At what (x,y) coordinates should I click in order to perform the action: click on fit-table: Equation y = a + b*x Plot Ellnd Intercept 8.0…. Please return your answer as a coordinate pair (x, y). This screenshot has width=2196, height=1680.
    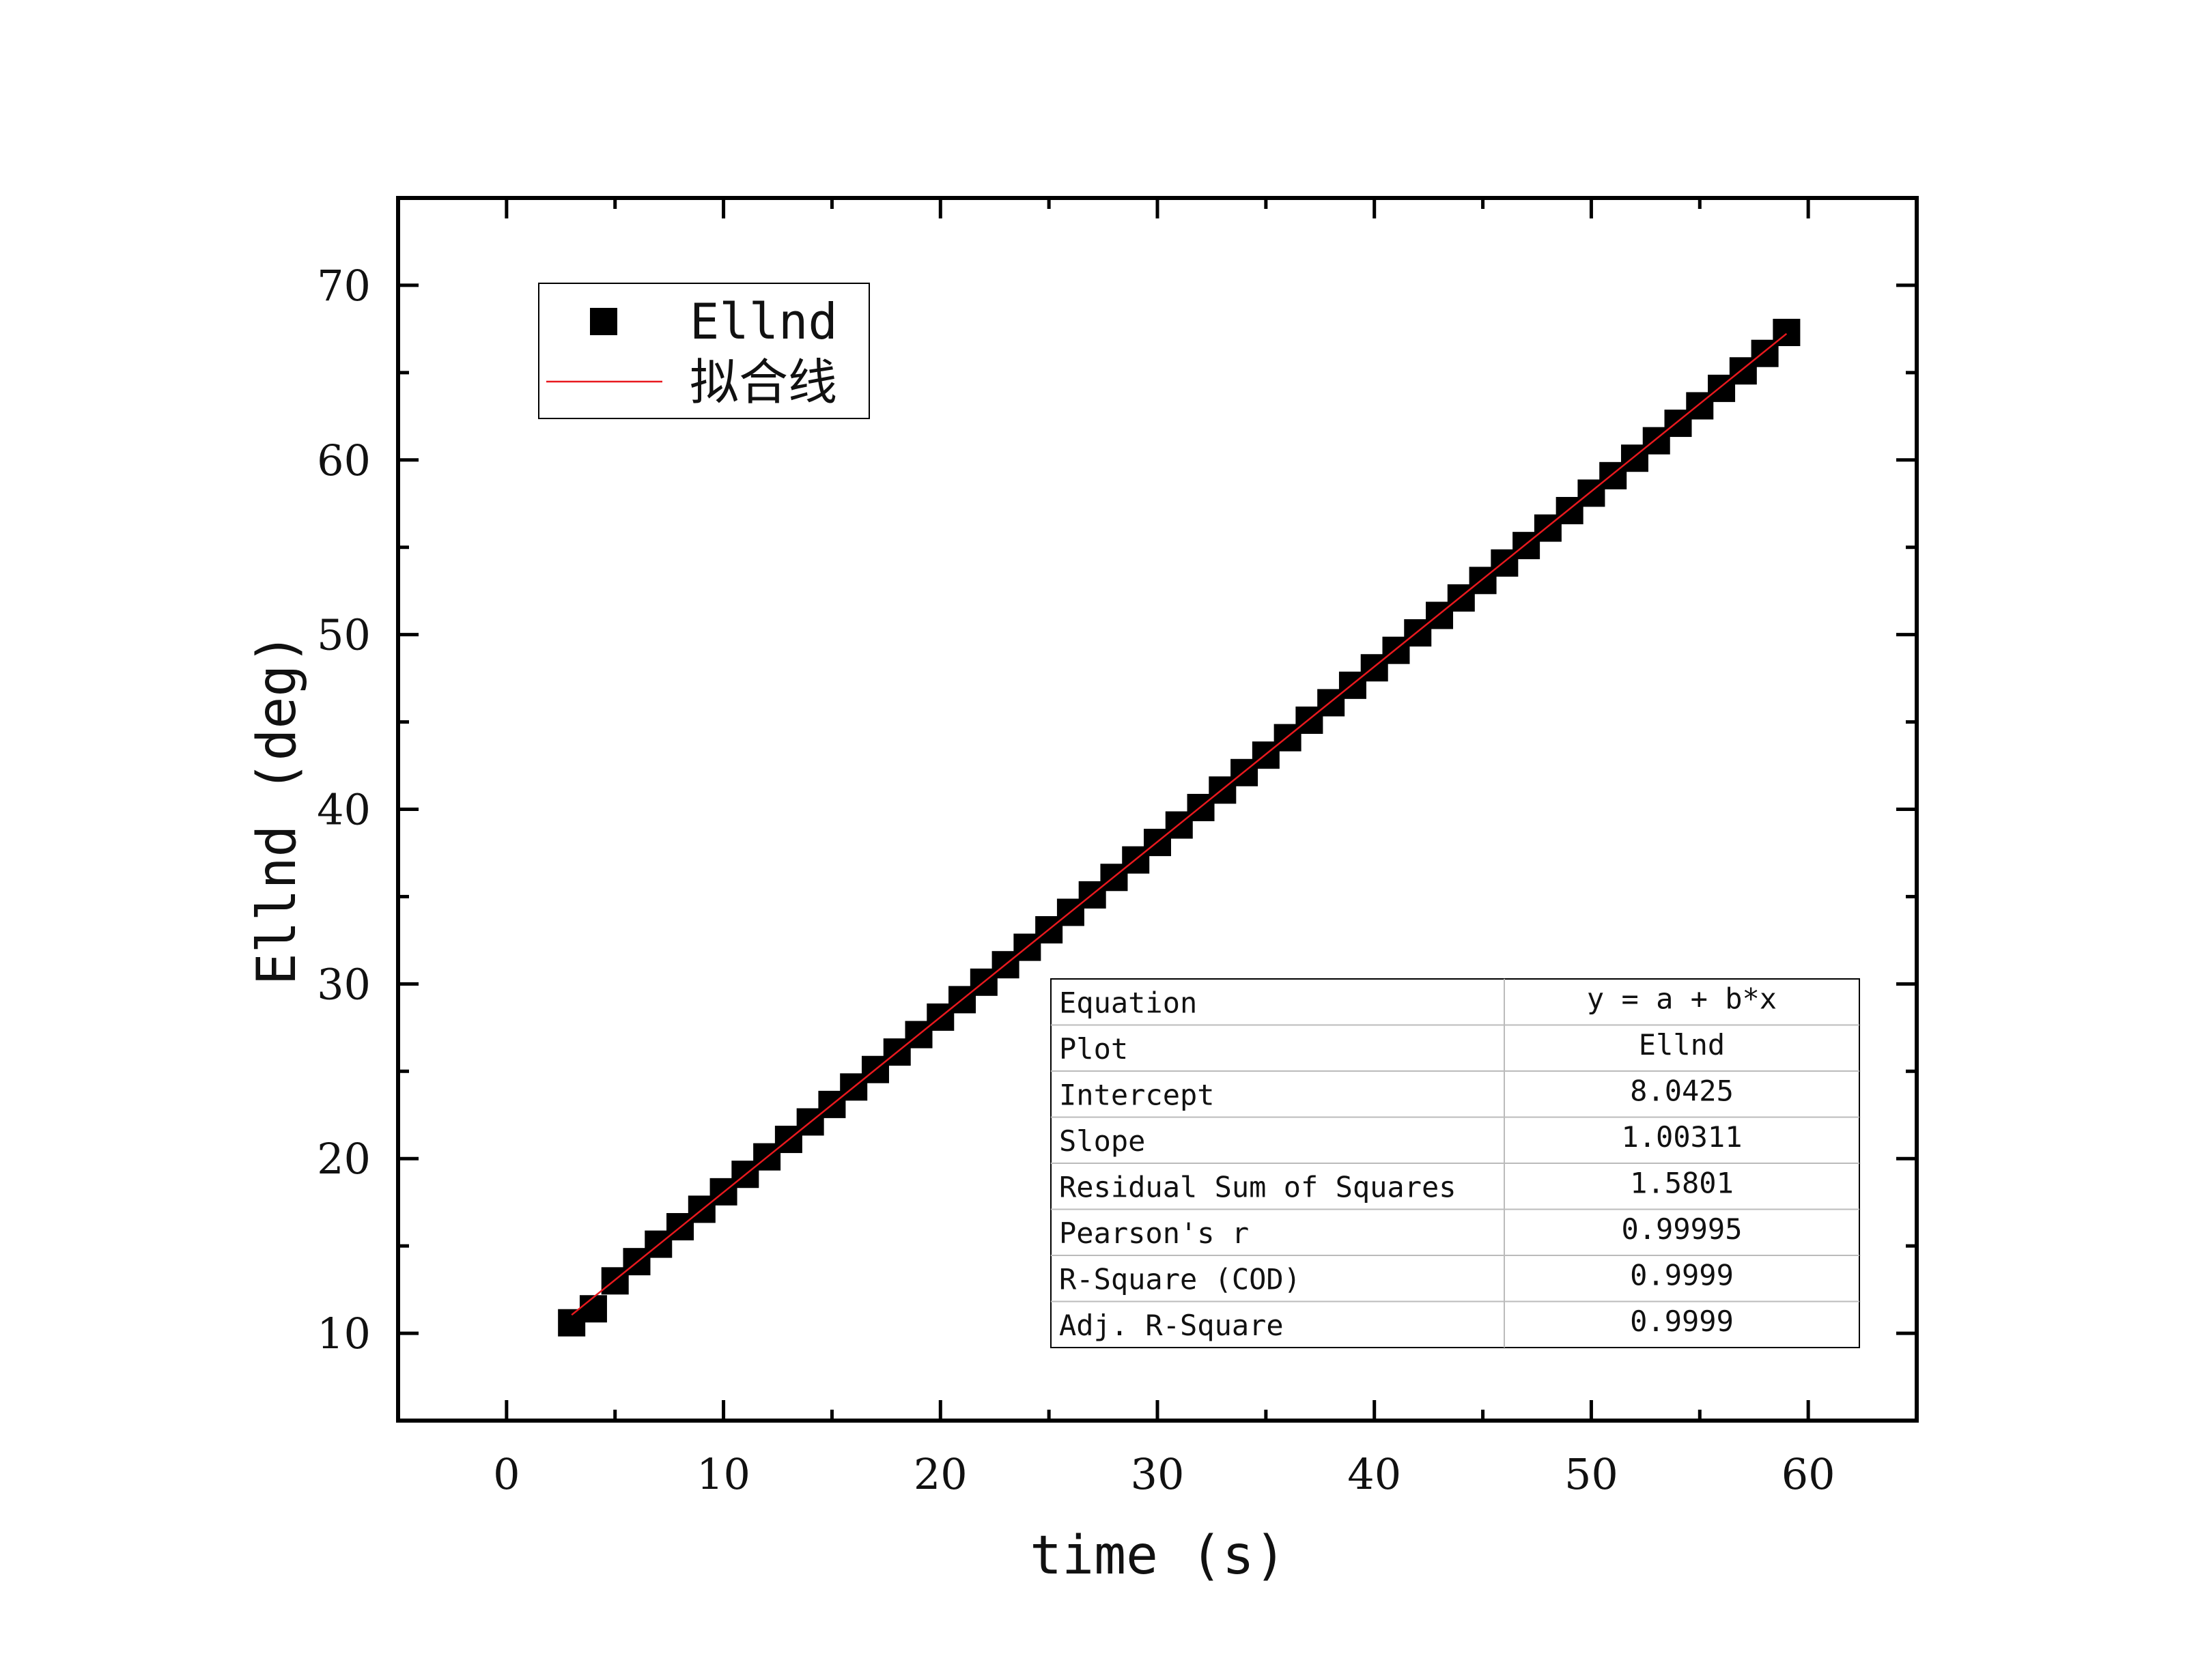
    Looking at the image, I should click on (1455, 1163).